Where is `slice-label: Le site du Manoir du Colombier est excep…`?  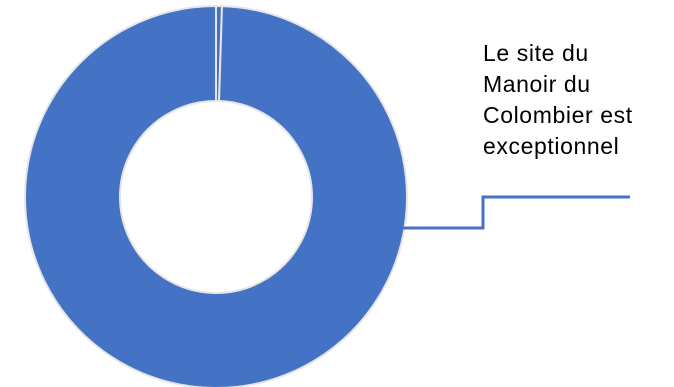
slice-label: Le site du Manoir du Colombier est excep… is located at coordinates (558, 99).